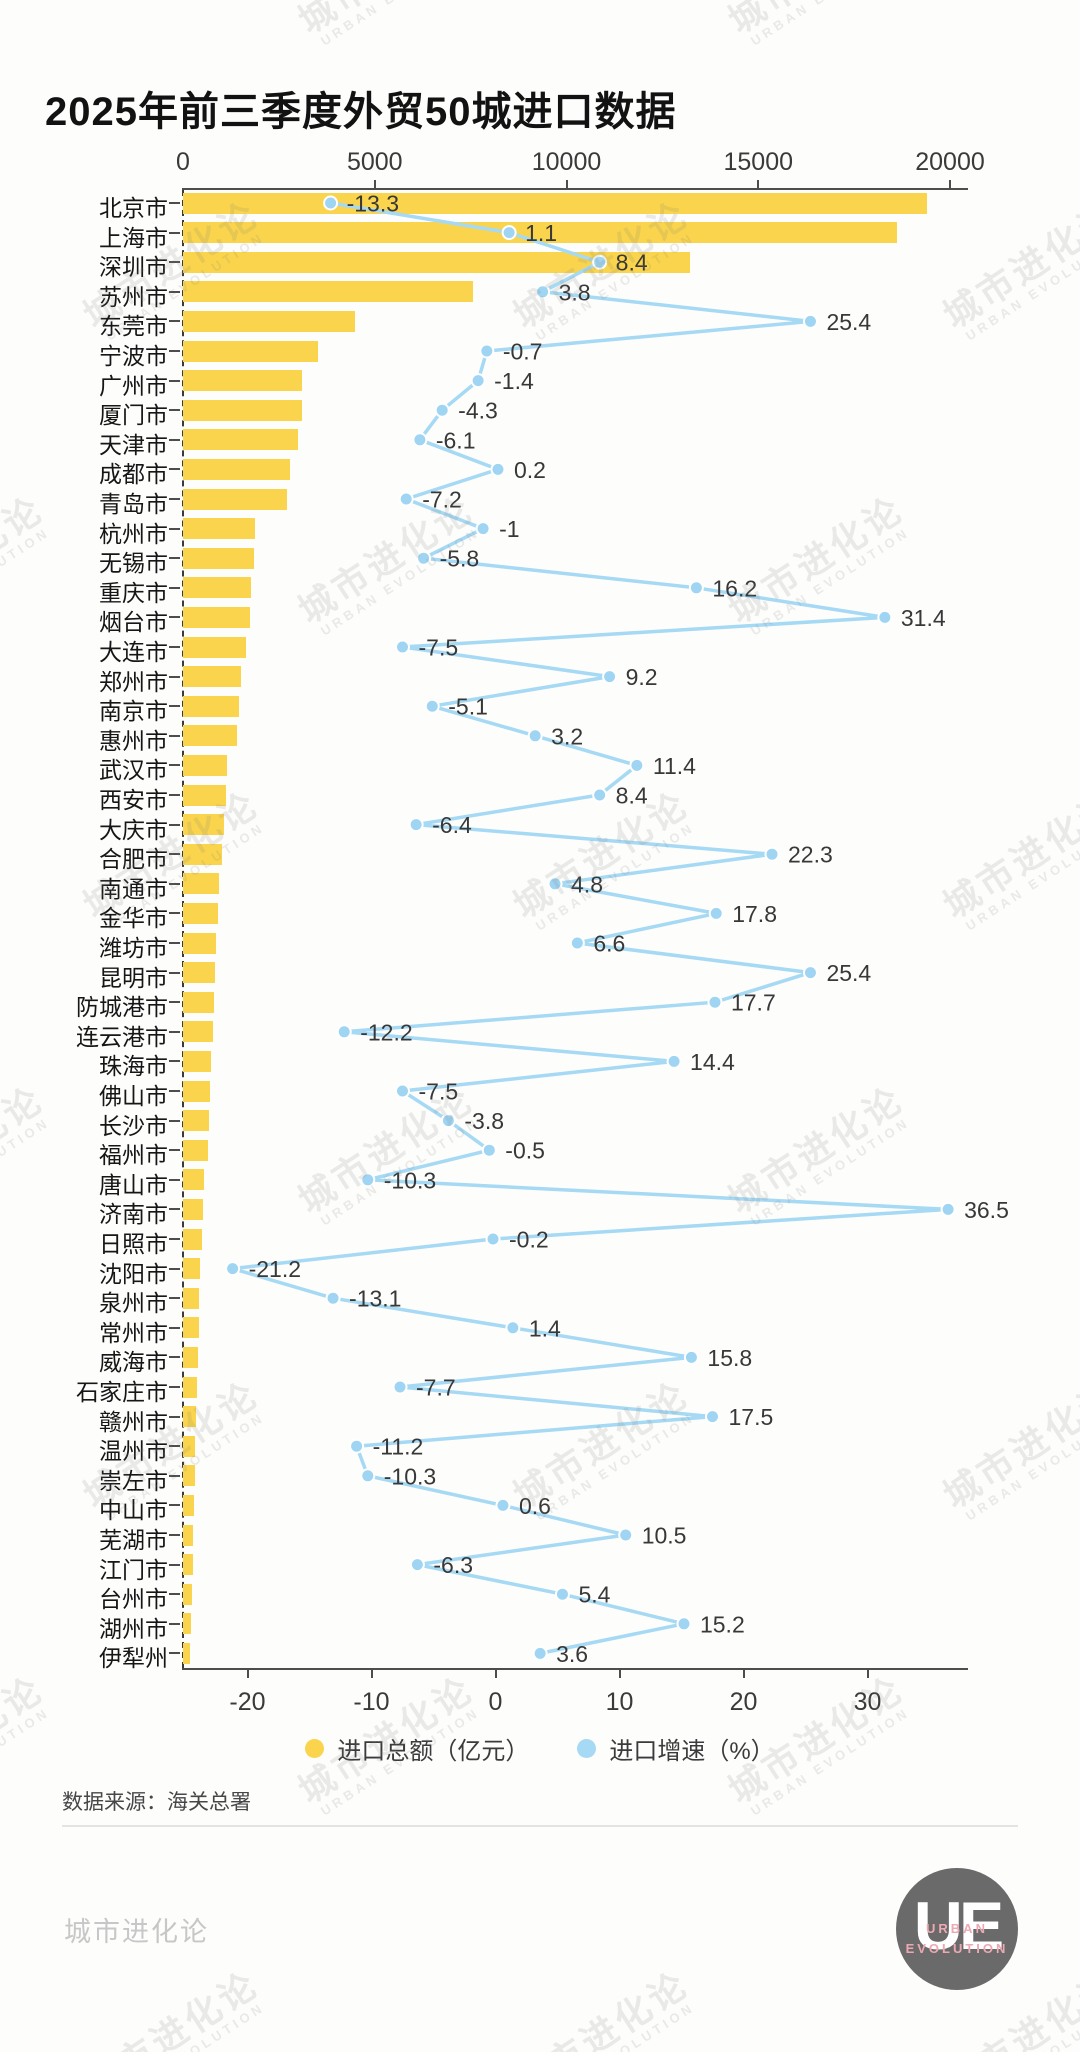 This screenshot has height=2052, width=1080. Describe the element at coordinates (753, 1003) in the screenshot. I see `growth-value-label: 17.7` at that location.